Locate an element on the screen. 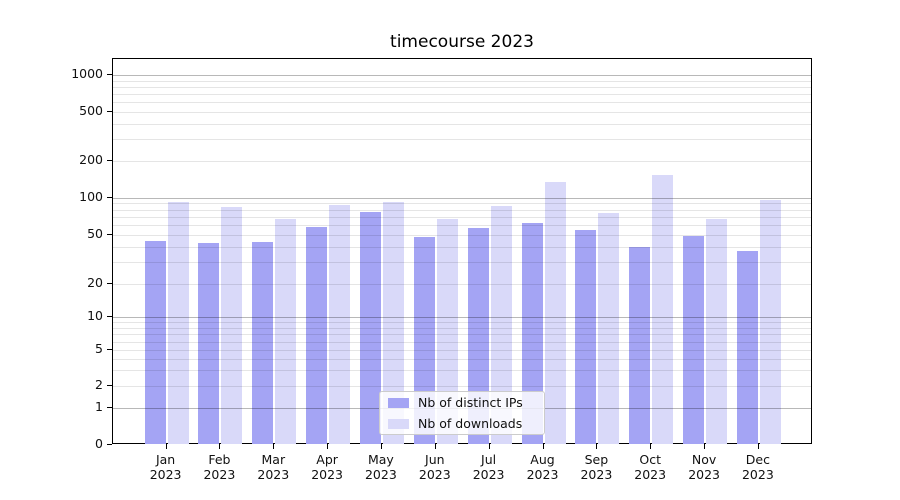  y-tick-label: 200 is located at coordinates (91, 159).